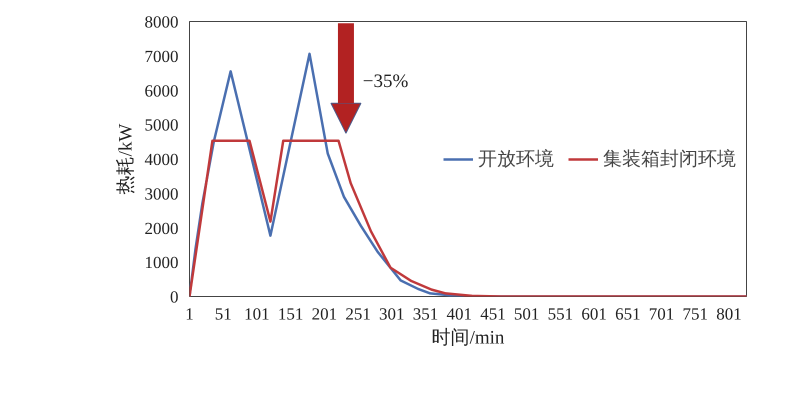  I want to click on x-tick-label: 251, so click(358, 314).